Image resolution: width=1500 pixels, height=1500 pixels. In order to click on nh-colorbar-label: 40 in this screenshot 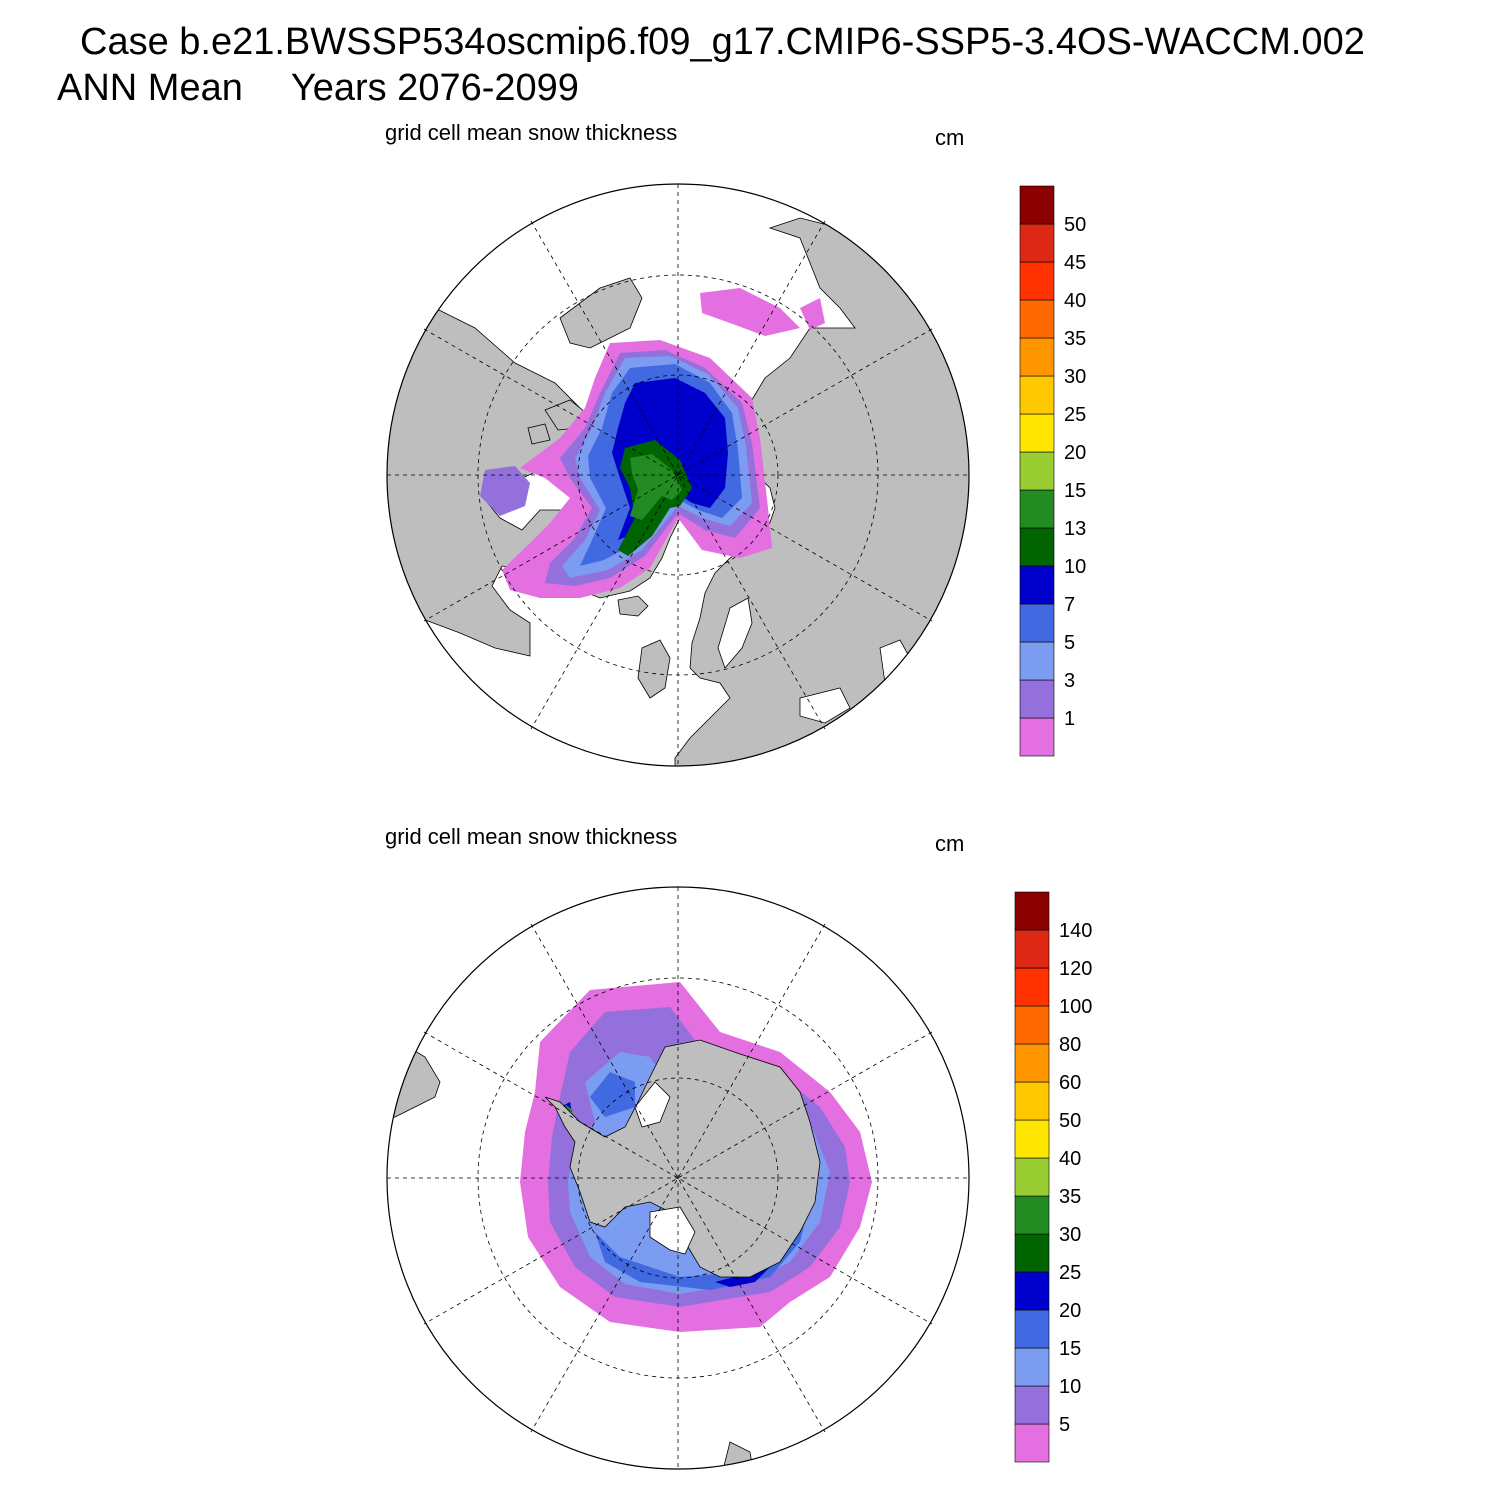, I will do `click(1075, 301)`.